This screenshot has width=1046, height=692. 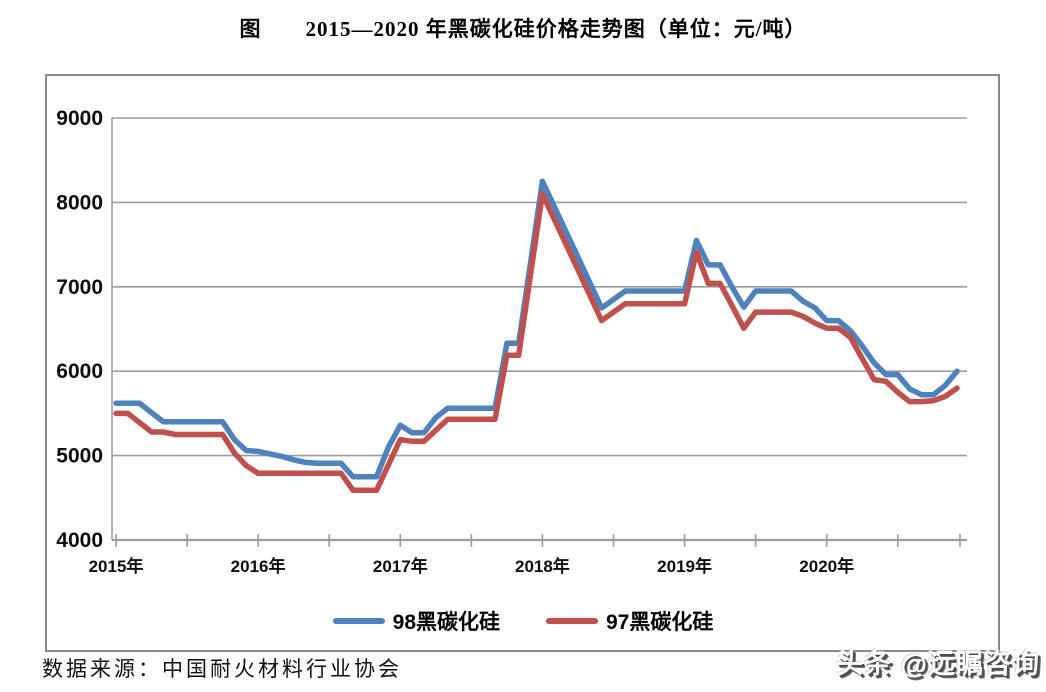 I want to click on svg-text: 2017年, so click(x=400, y=566).